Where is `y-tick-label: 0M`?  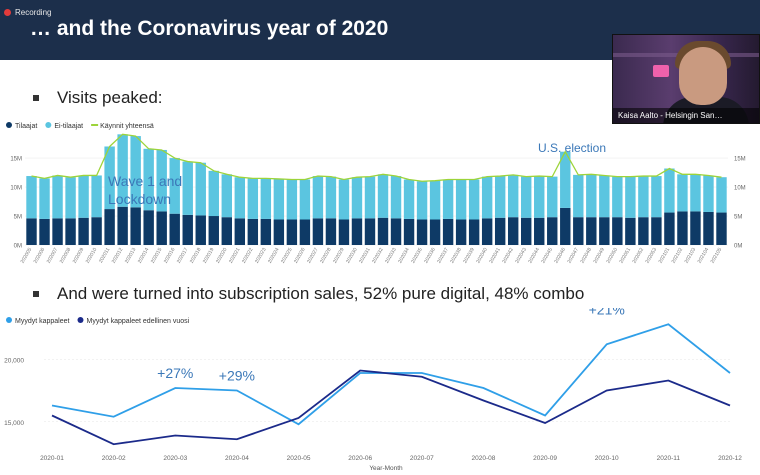 y-tick-label: 0M is located at coordinates (18, 247).